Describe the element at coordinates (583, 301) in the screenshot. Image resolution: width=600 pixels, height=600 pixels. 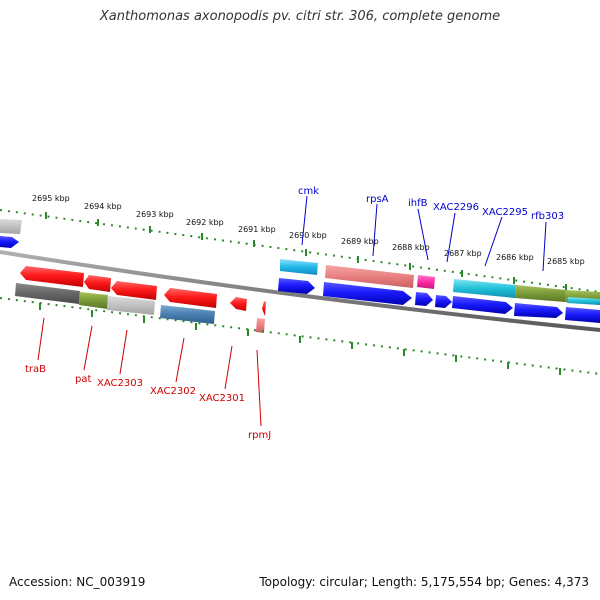
I see `gene-rfb303-cog-bar-lower` at that location.